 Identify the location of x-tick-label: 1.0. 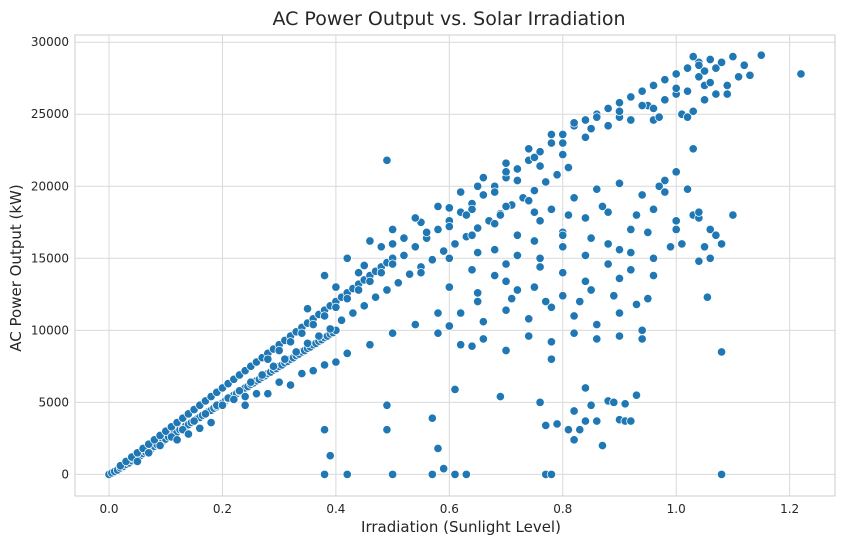
(676, 509).